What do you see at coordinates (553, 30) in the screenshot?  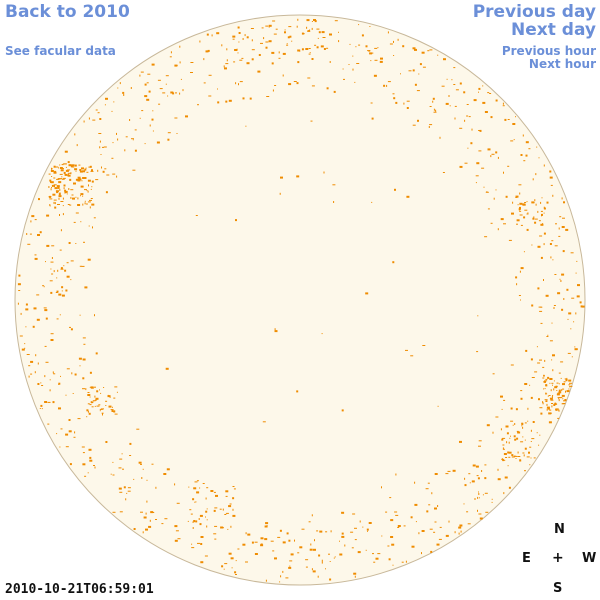 I see `next-day-link: Next day` at bounding box center [553, 30].